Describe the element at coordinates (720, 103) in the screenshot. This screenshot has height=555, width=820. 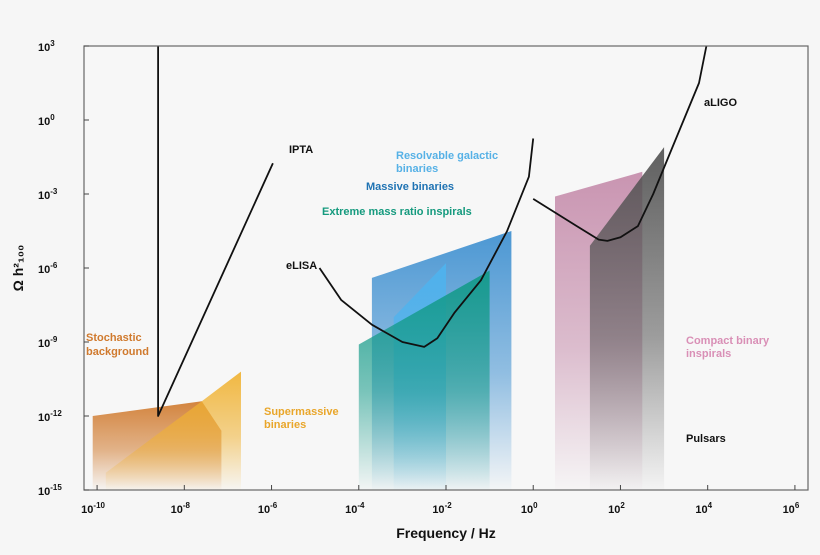
I see `label-aligo: aLIGO` at that location.